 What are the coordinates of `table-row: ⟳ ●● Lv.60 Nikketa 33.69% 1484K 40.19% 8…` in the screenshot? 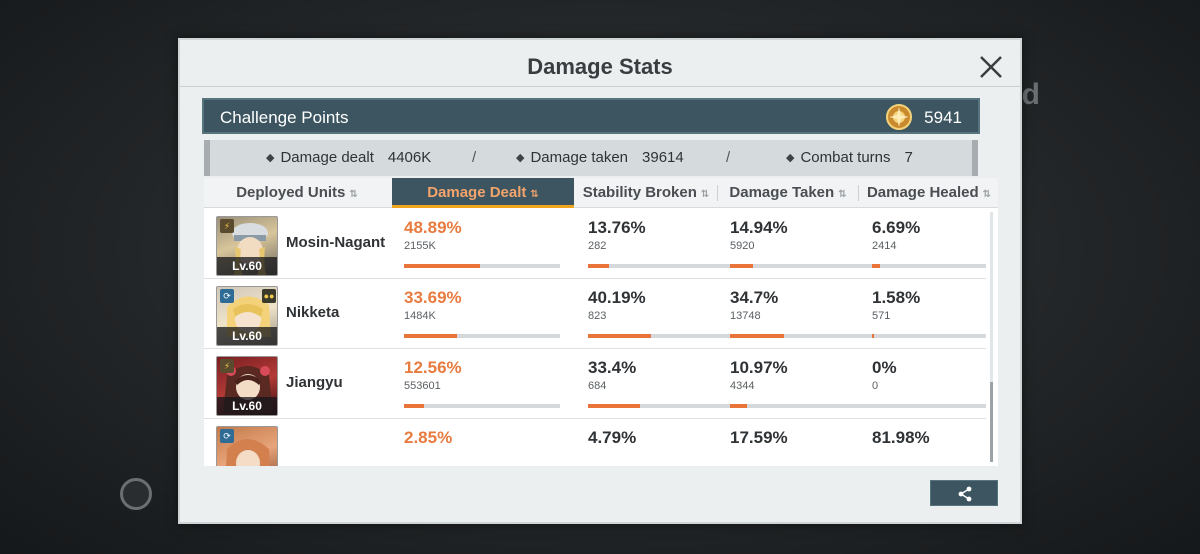 It's located at (595, 314).